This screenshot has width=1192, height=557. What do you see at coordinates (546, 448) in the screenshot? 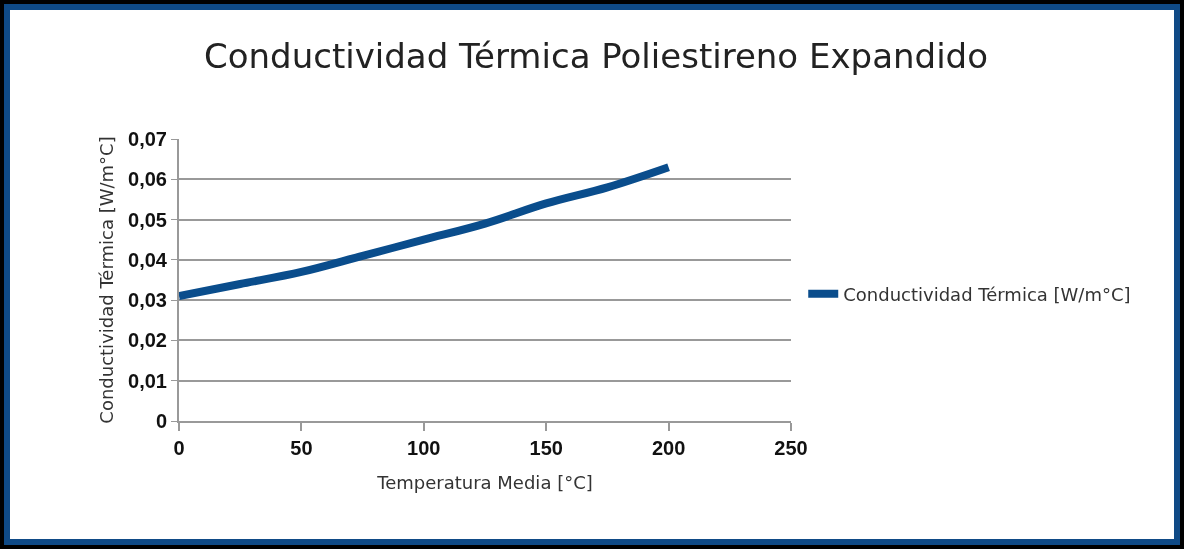
I see `x-tick-label: 150` at bounding box center [546, 448].